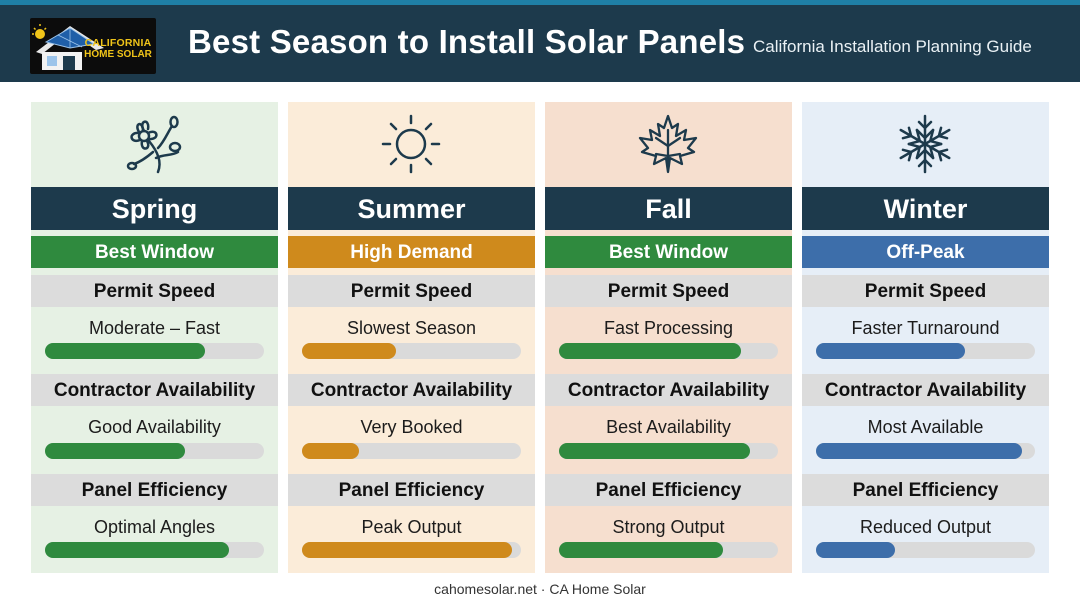 The height and width of the screenshot is (603, 1080). I want to click on season-badge: Off-Peak, so click(925, 252).